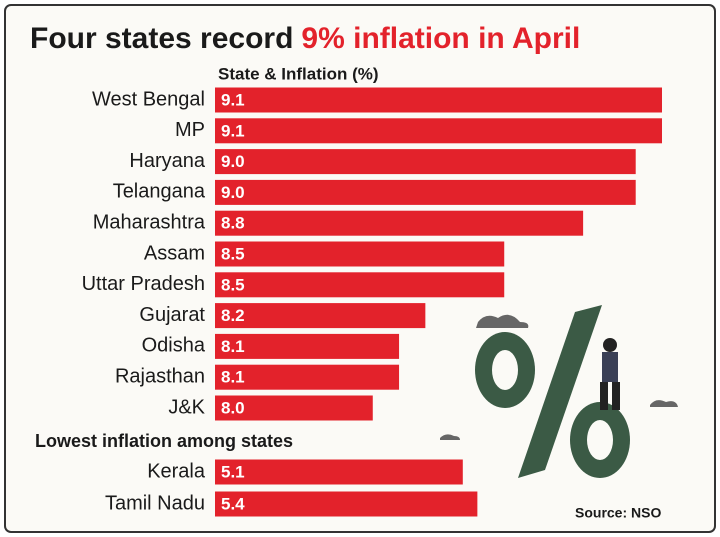 This screenshot has height=537, width=720. I want to click on source: Source: NSO, so click(618, 513).